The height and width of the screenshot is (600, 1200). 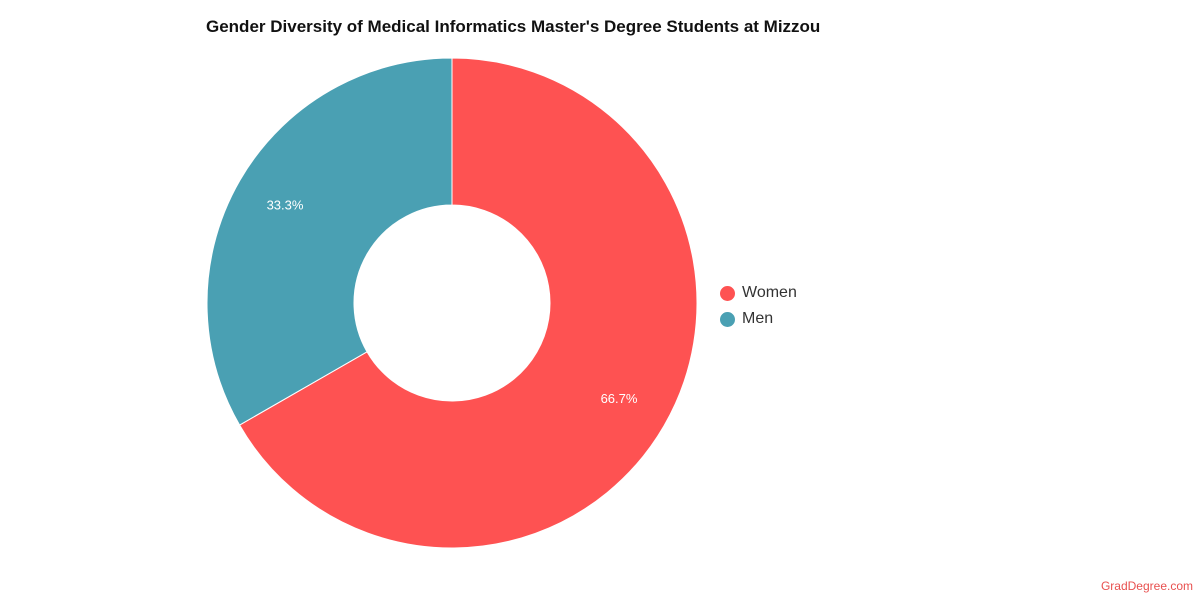 I want to click on legend-item-women: Women, so click(x=758, y=293).